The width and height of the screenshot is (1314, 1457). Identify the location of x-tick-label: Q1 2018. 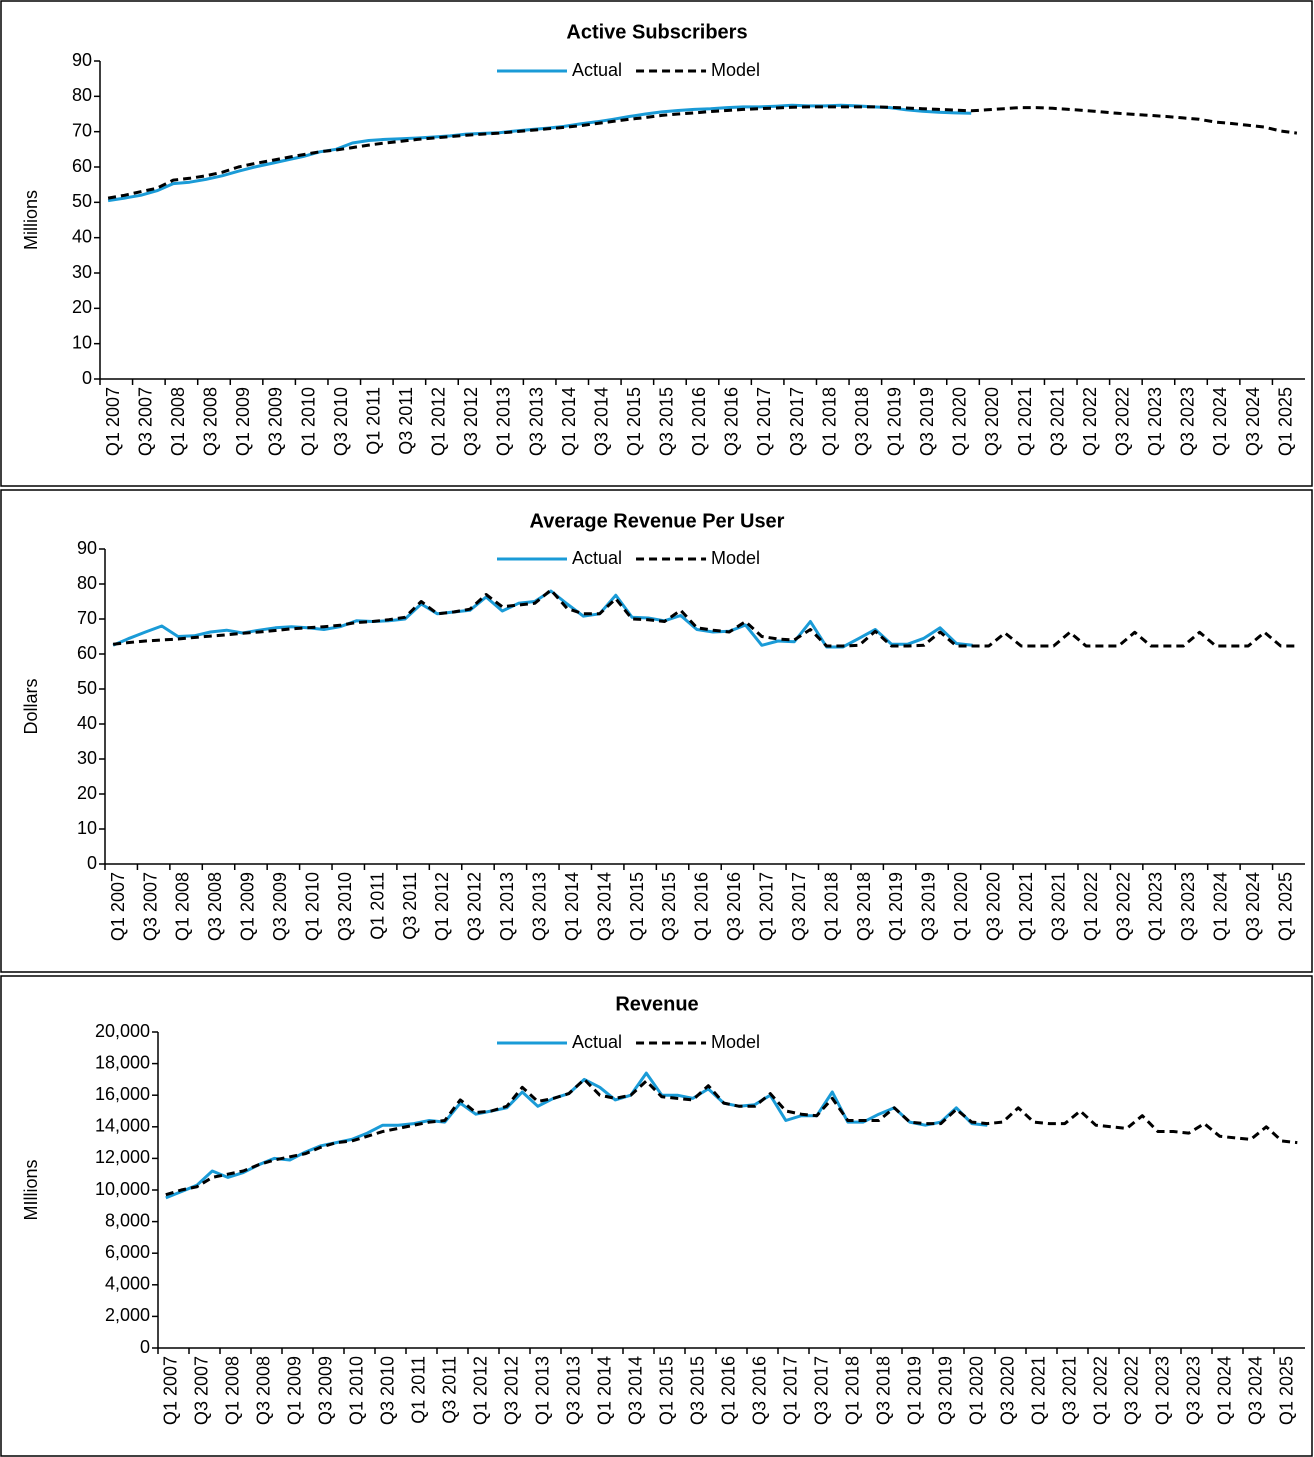
(853, 1390).